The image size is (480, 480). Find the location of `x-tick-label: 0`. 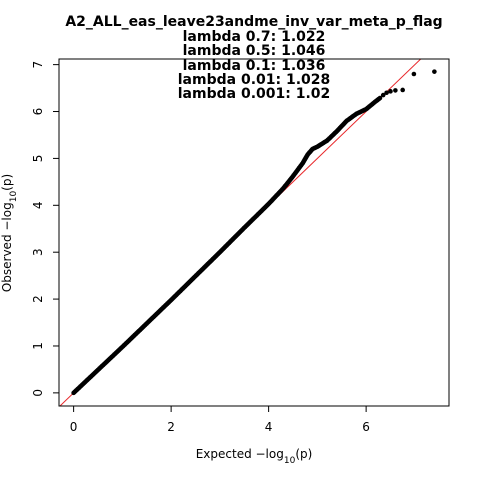

x-tick-label: 0 is located at coordinates (74, 427).